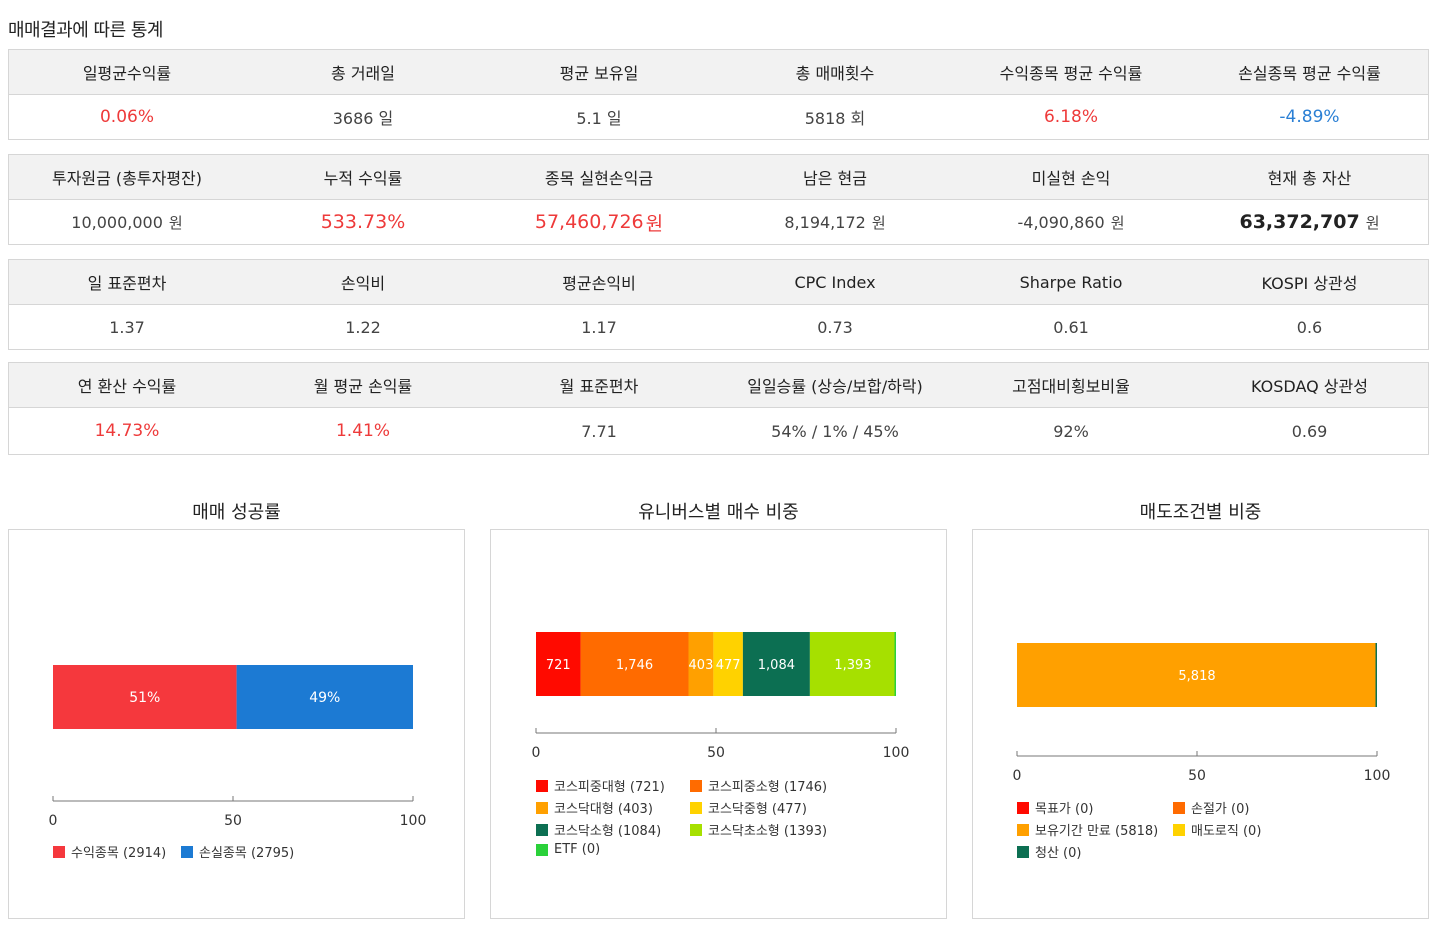 The height and width of the screenshot is (948, 1453). Describe the element at coordinates (127, 283) in the screenshot. I see `header-daily-stdev: 일 표준편차` at that location.